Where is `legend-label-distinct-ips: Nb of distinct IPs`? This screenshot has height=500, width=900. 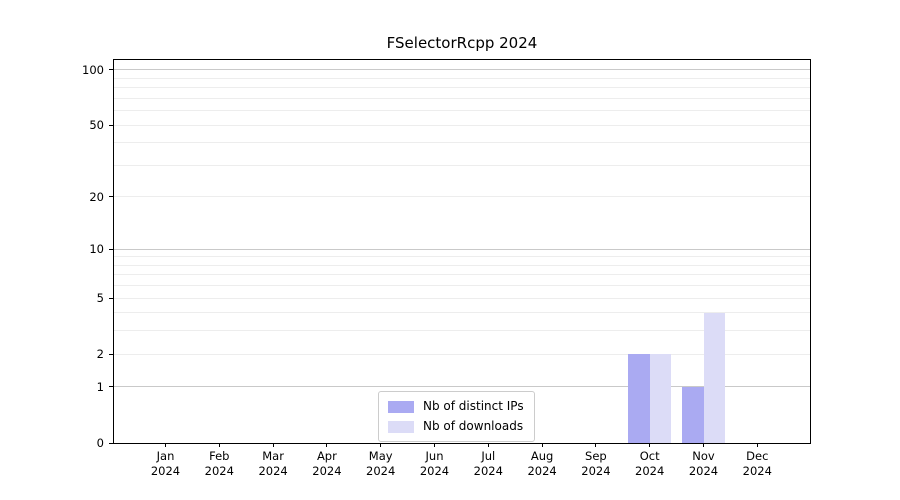
legend-label-distinct-ips: Nb of distinct IPs is located at coordinates (473, 406).